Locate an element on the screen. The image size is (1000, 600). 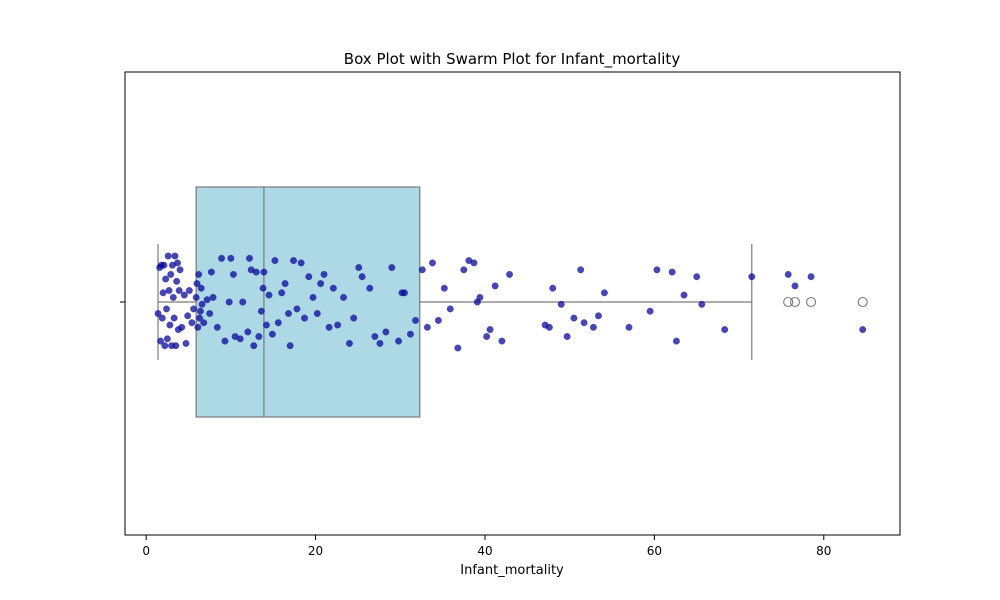
outlier-point is located at coordinates (811, 302).